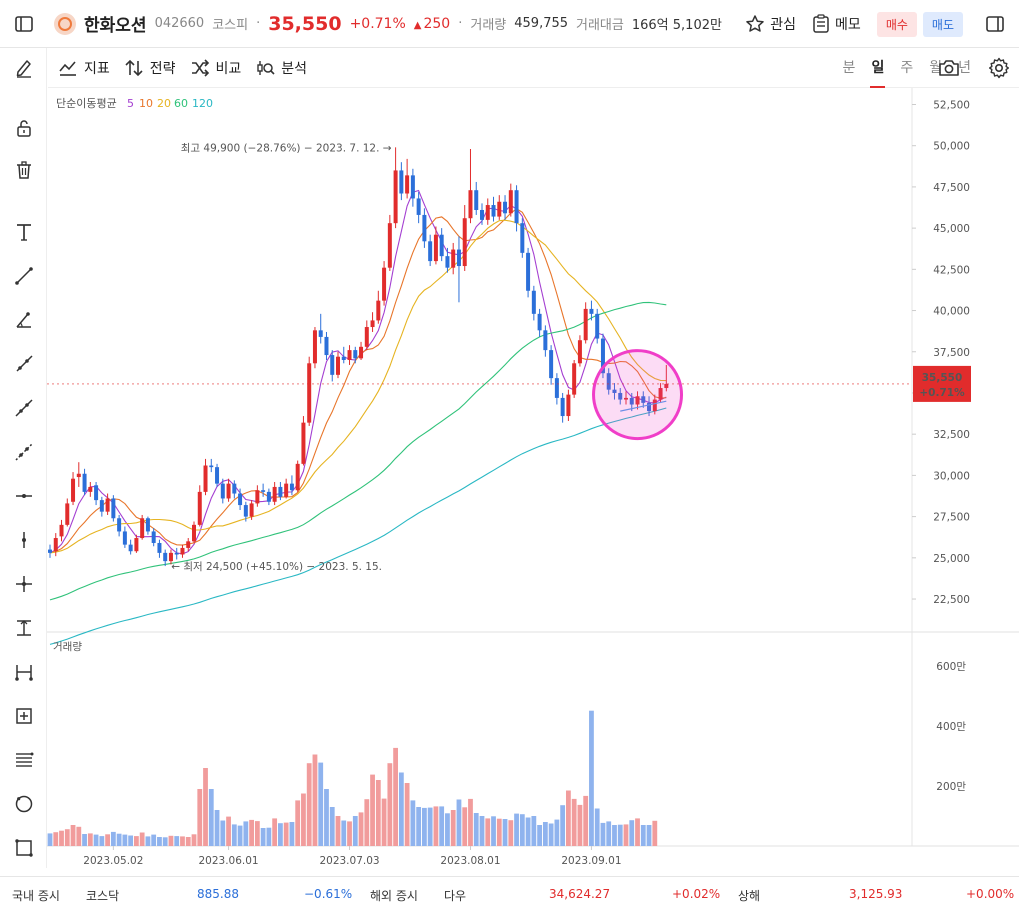 The height and width of the screenshot is (914, 1019). What do you see at coordinates (24, 496) in the screenshot?
I see `horizontal-line-tool-button` at bounding box center [24, 496].